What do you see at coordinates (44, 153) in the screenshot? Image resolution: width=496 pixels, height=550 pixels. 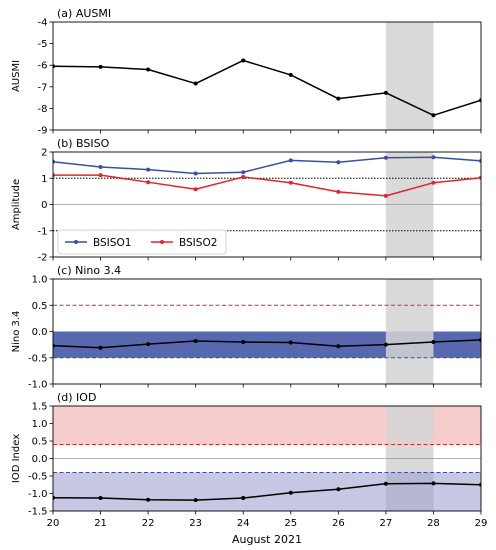 I see `y-tick-label: 2` at bounding box center [44, 153].